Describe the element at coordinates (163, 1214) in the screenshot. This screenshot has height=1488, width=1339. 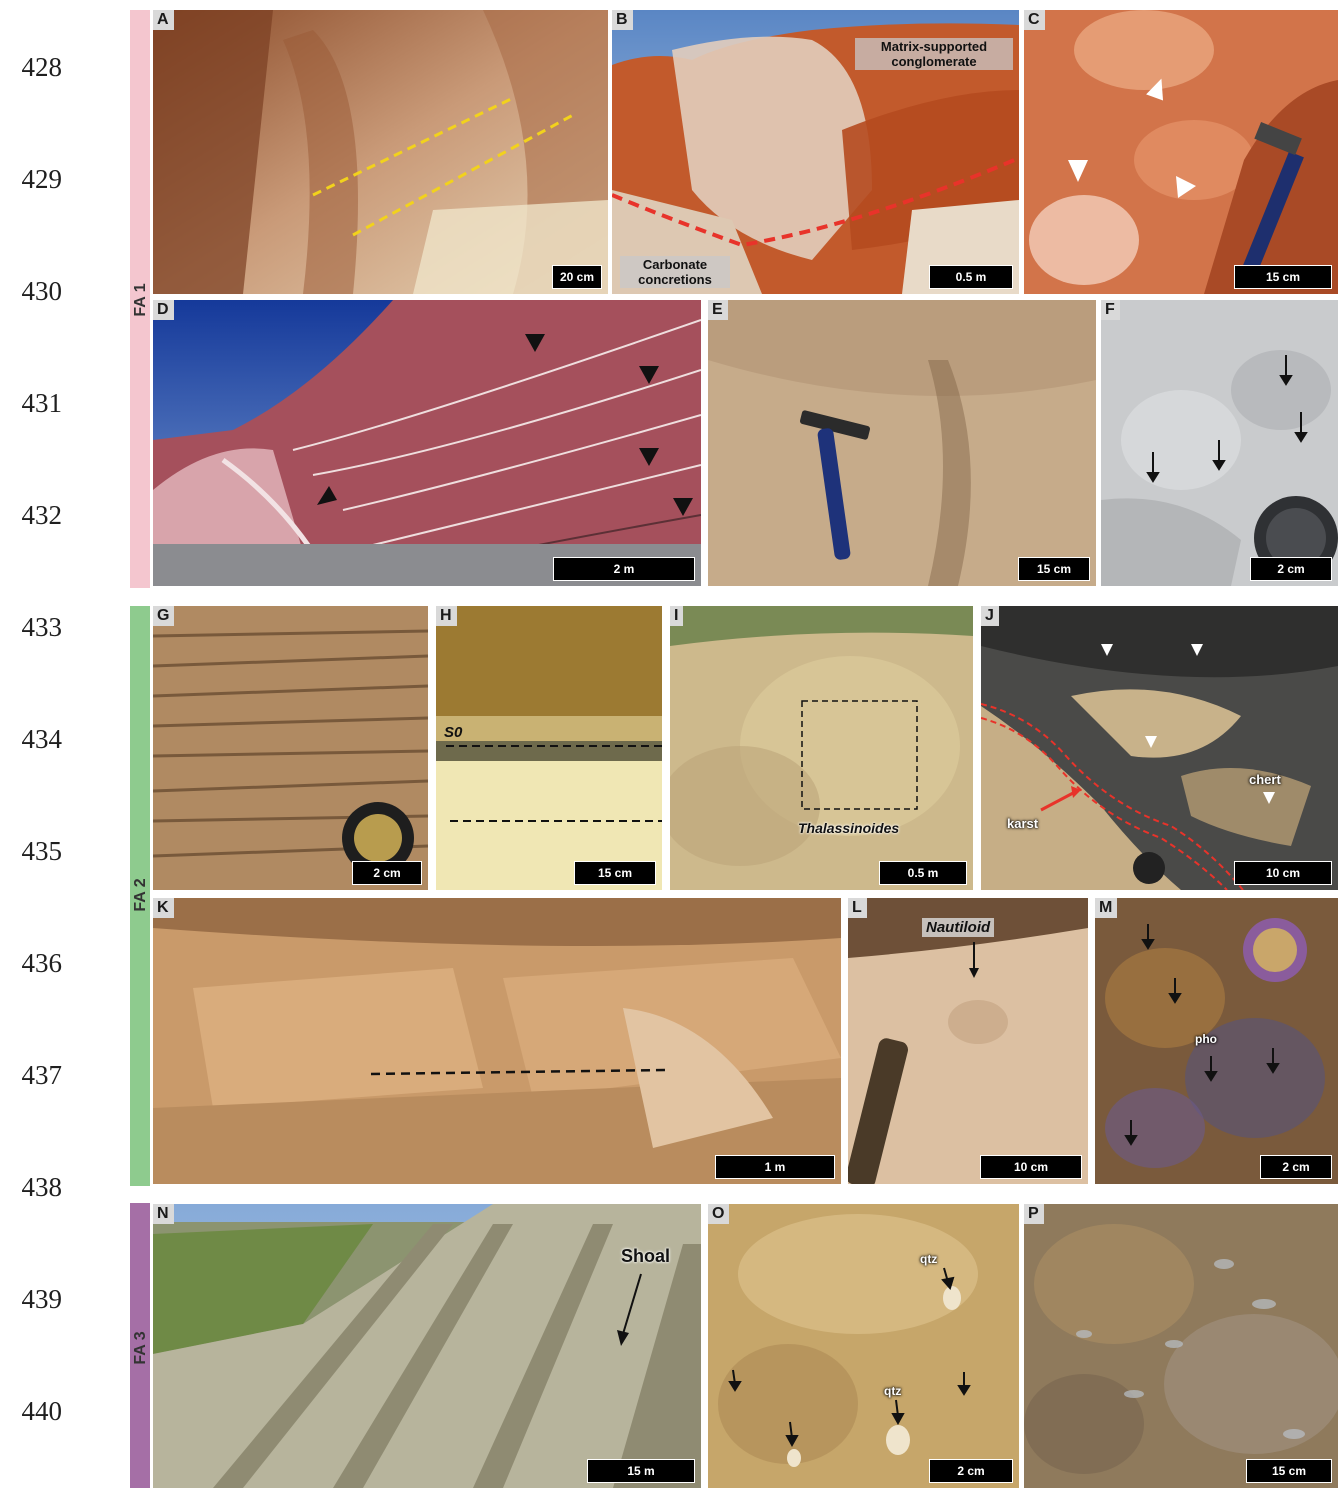
I see `panel-n-label: N` at that location.